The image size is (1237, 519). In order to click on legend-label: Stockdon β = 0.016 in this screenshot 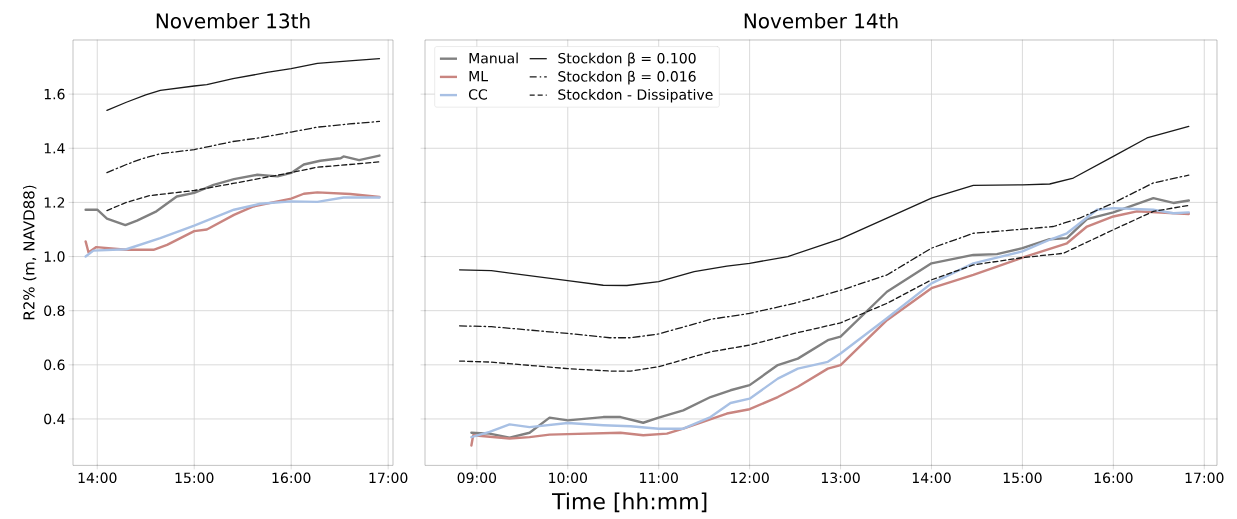, I will do `click(627, 77)`.